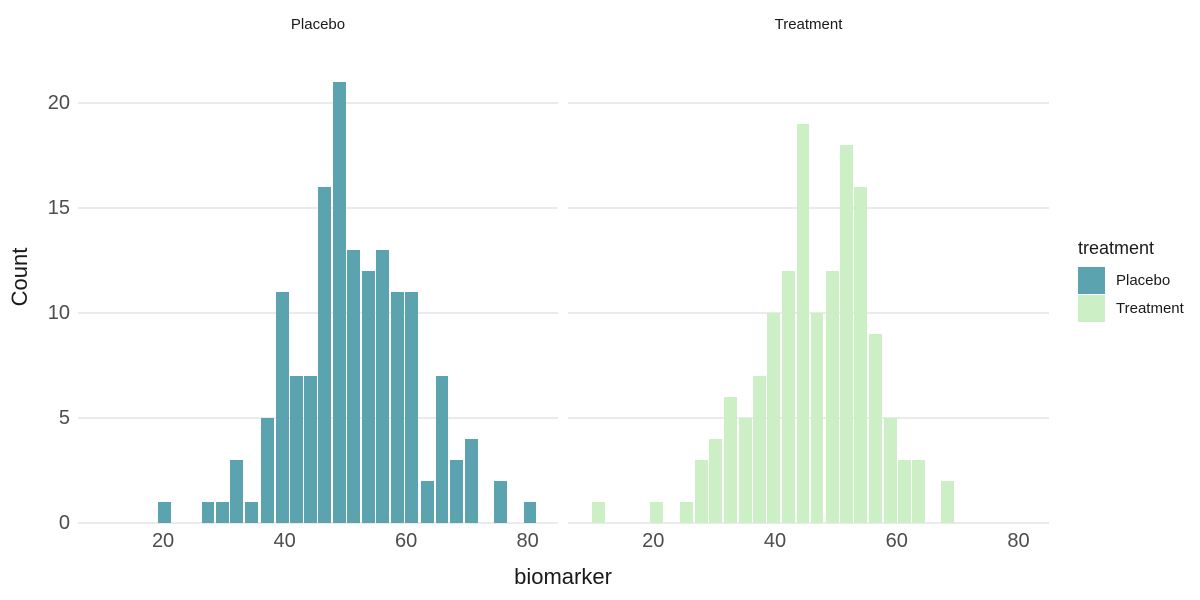 The height and width of the screenshot is (600, 1200). Describe the element at coordinates (318, 24) in the screenshot. I see `facet-strip-label: Placebo` at that location.